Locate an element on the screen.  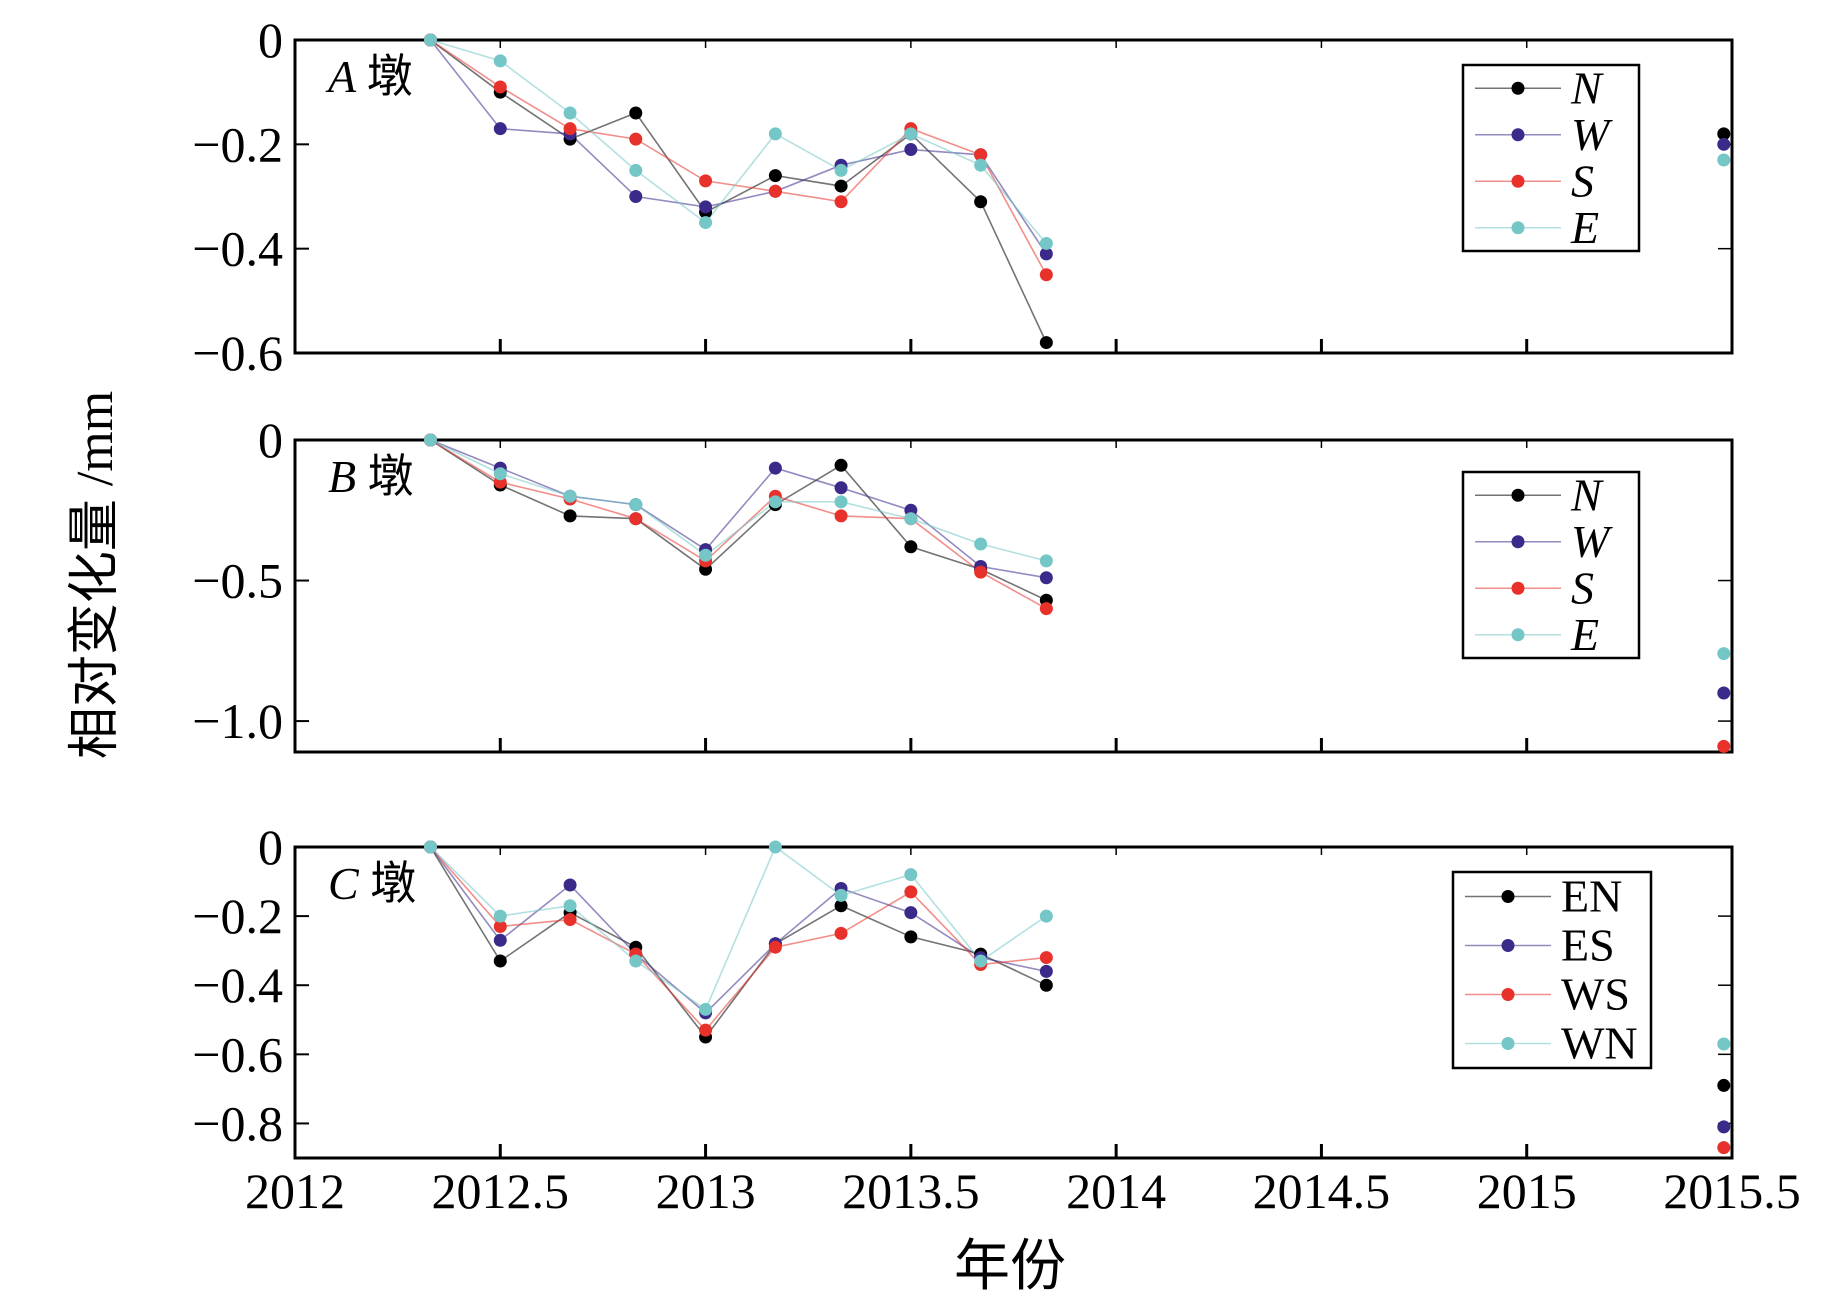
legend-label-e: E is located at coordinates (1584, 634).